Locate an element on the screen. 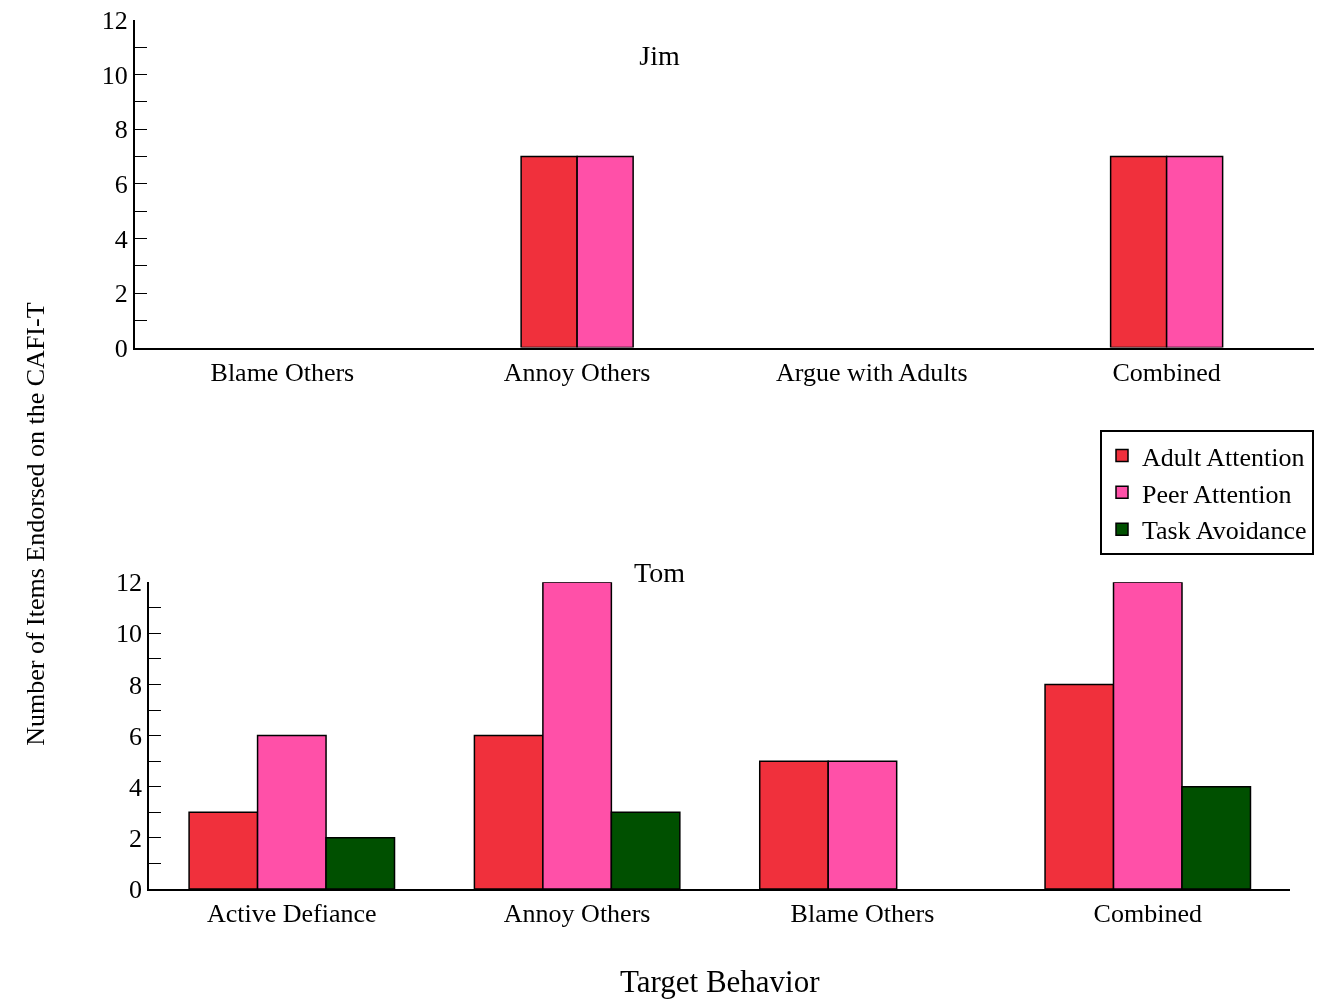  legend-label: Peer Attention is located at coordinates (1217, 494).